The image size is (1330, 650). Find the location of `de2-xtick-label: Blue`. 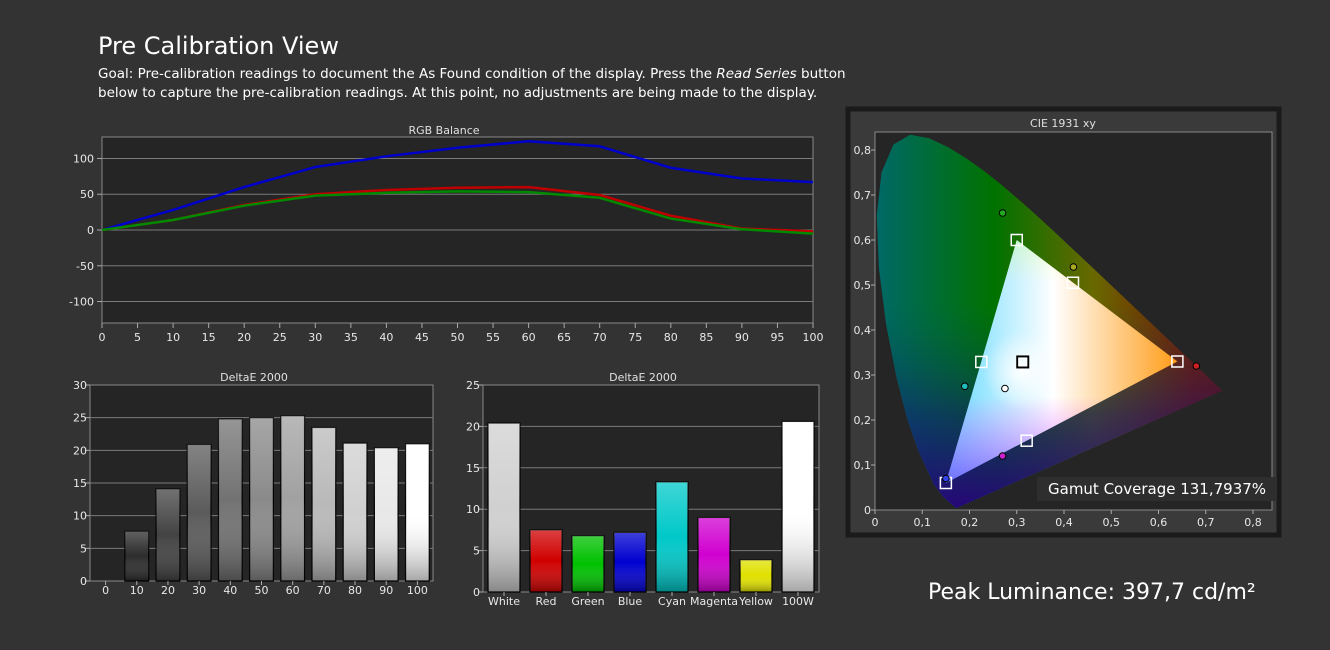

de2-xtick-label: Blue is located at coordinates (630, 601).